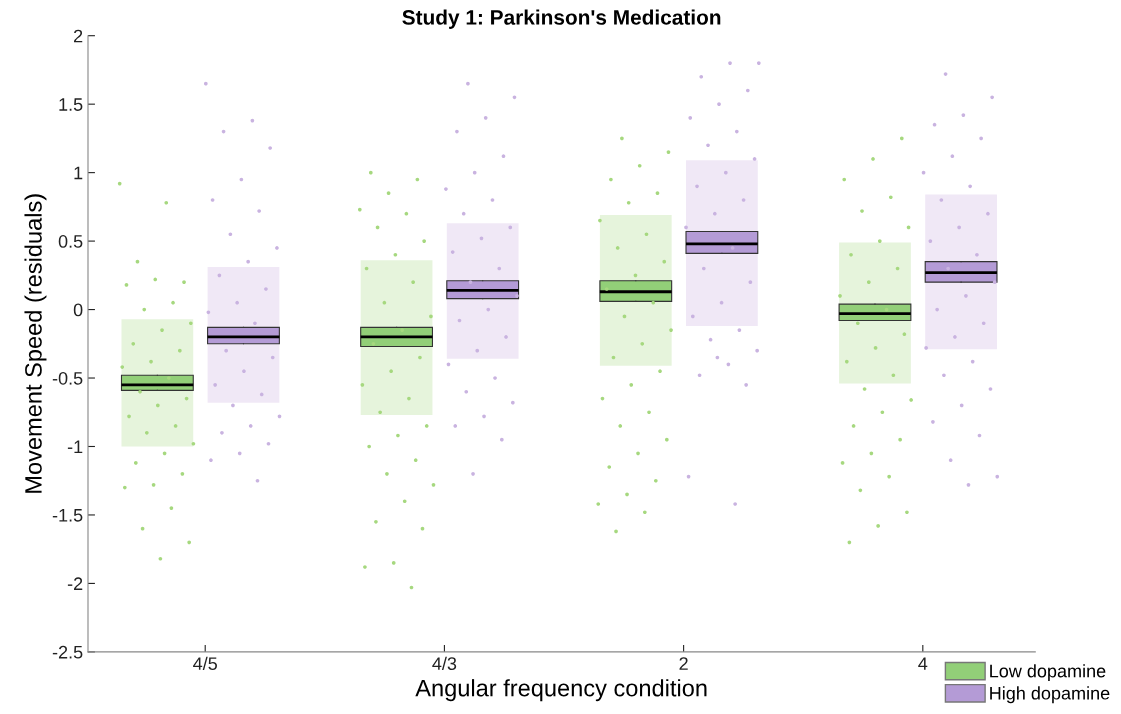  I want to click on x-axis-title: Angular frequency condition, so click(561, 690).